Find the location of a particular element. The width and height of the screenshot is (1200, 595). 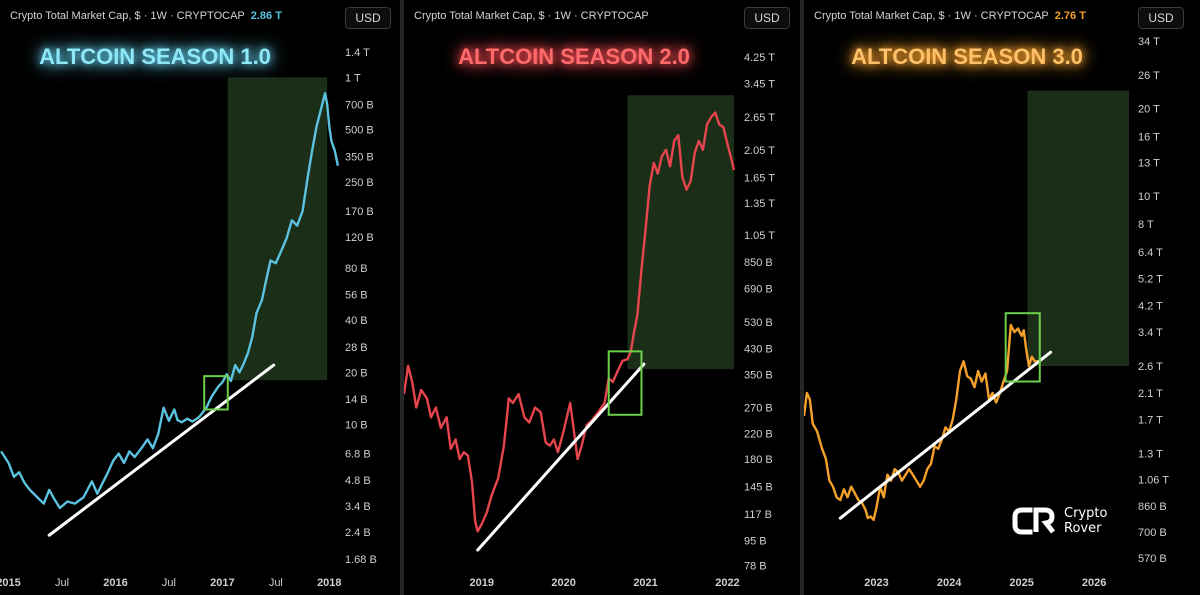

x-tick-label: 2024 is located at coordinates (949, 583).